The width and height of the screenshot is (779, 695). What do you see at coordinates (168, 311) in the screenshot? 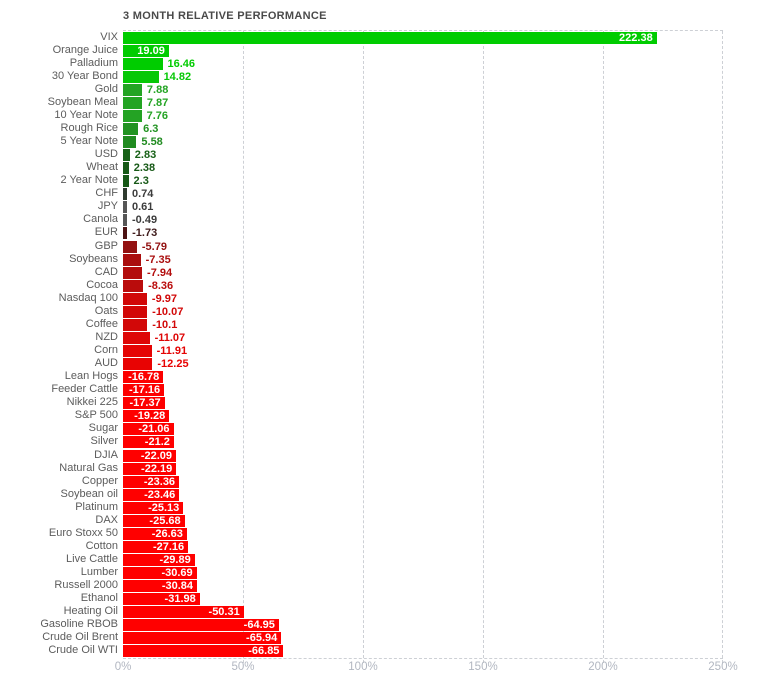
I see `value-label: -10.07` at bounding box center [168, 311].